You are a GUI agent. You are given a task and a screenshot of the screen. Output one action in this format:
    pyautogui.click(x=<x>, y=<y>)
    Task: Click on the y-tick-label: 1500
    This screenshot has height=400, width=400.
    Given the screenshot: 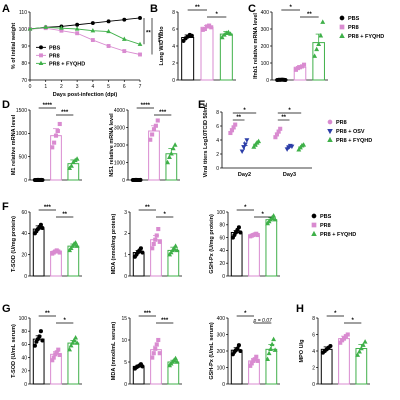 What is the action you would take?
    pyautogui.click(x=21, y=111)
    